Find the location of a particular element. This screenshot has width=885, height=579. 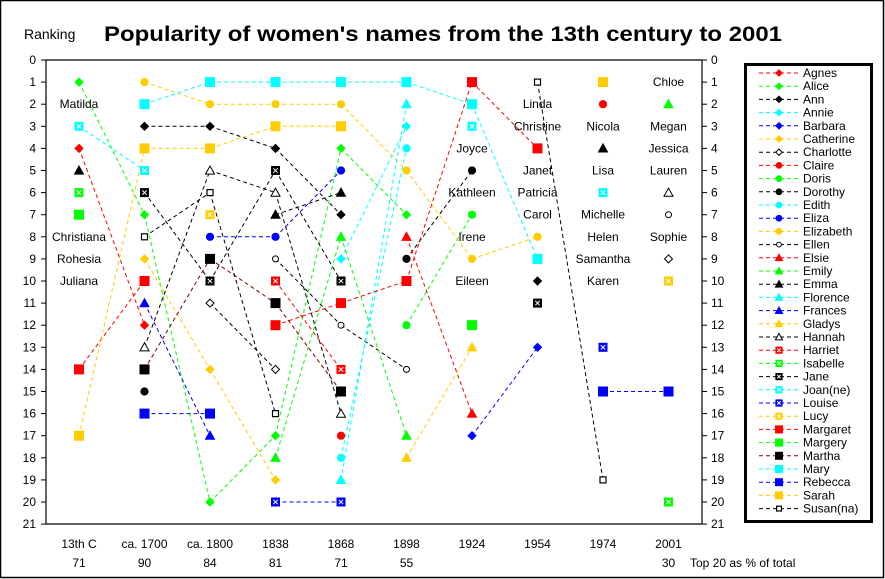

left-y-tick-label: 17 is located at coordinates (30, 436).